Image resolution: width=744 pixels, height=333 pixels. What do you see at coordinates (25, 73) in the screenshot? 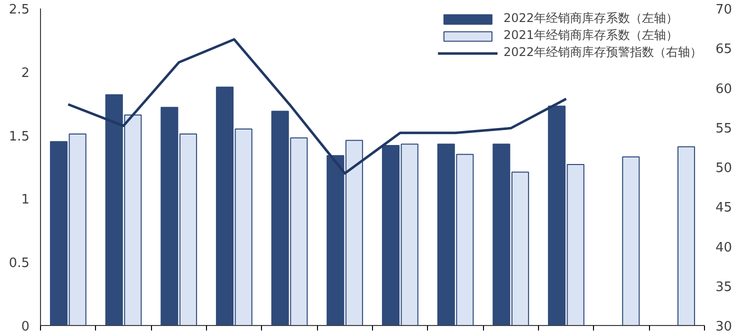
I see `y-tick-label: 2` at bounding box center [25, 73].